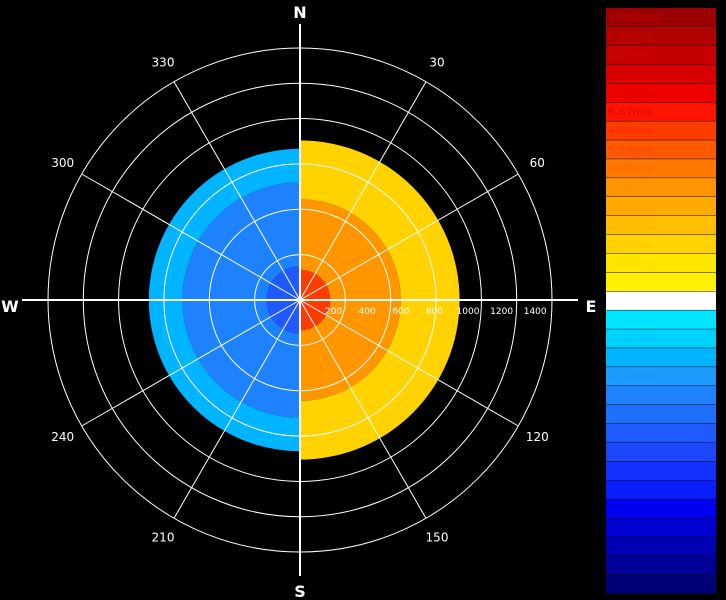  What do you see at coordinates (163, 63) in the screenshot?
I see `bearing-label: 330` at bounding box center [163, 63].